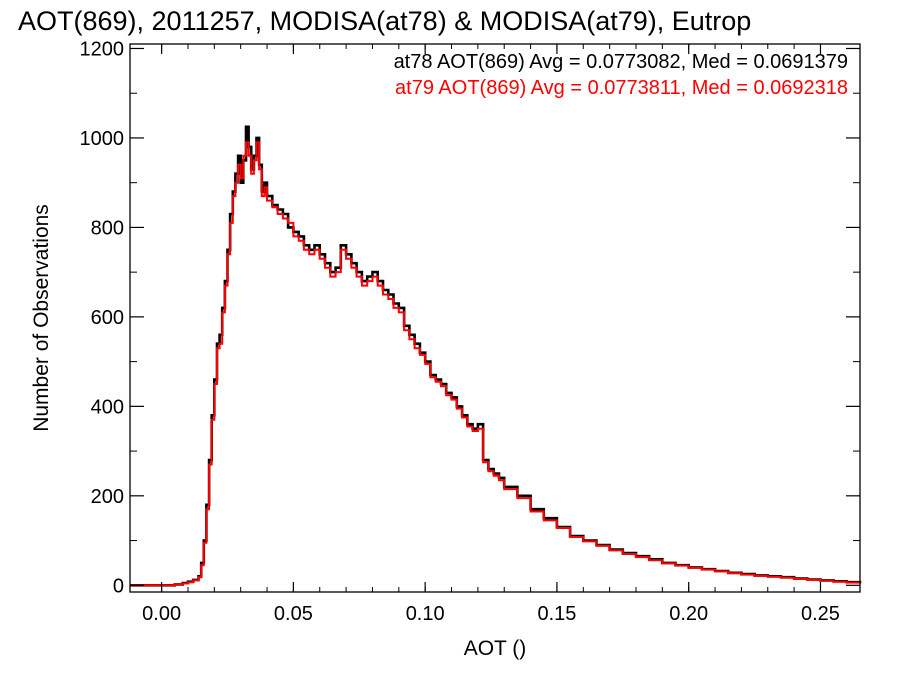 The width and height of the screenshot is (900, 675). Describe the element at coordinates (107, 228) in the screenshot. I see `y-tick-label: 800` at that location.